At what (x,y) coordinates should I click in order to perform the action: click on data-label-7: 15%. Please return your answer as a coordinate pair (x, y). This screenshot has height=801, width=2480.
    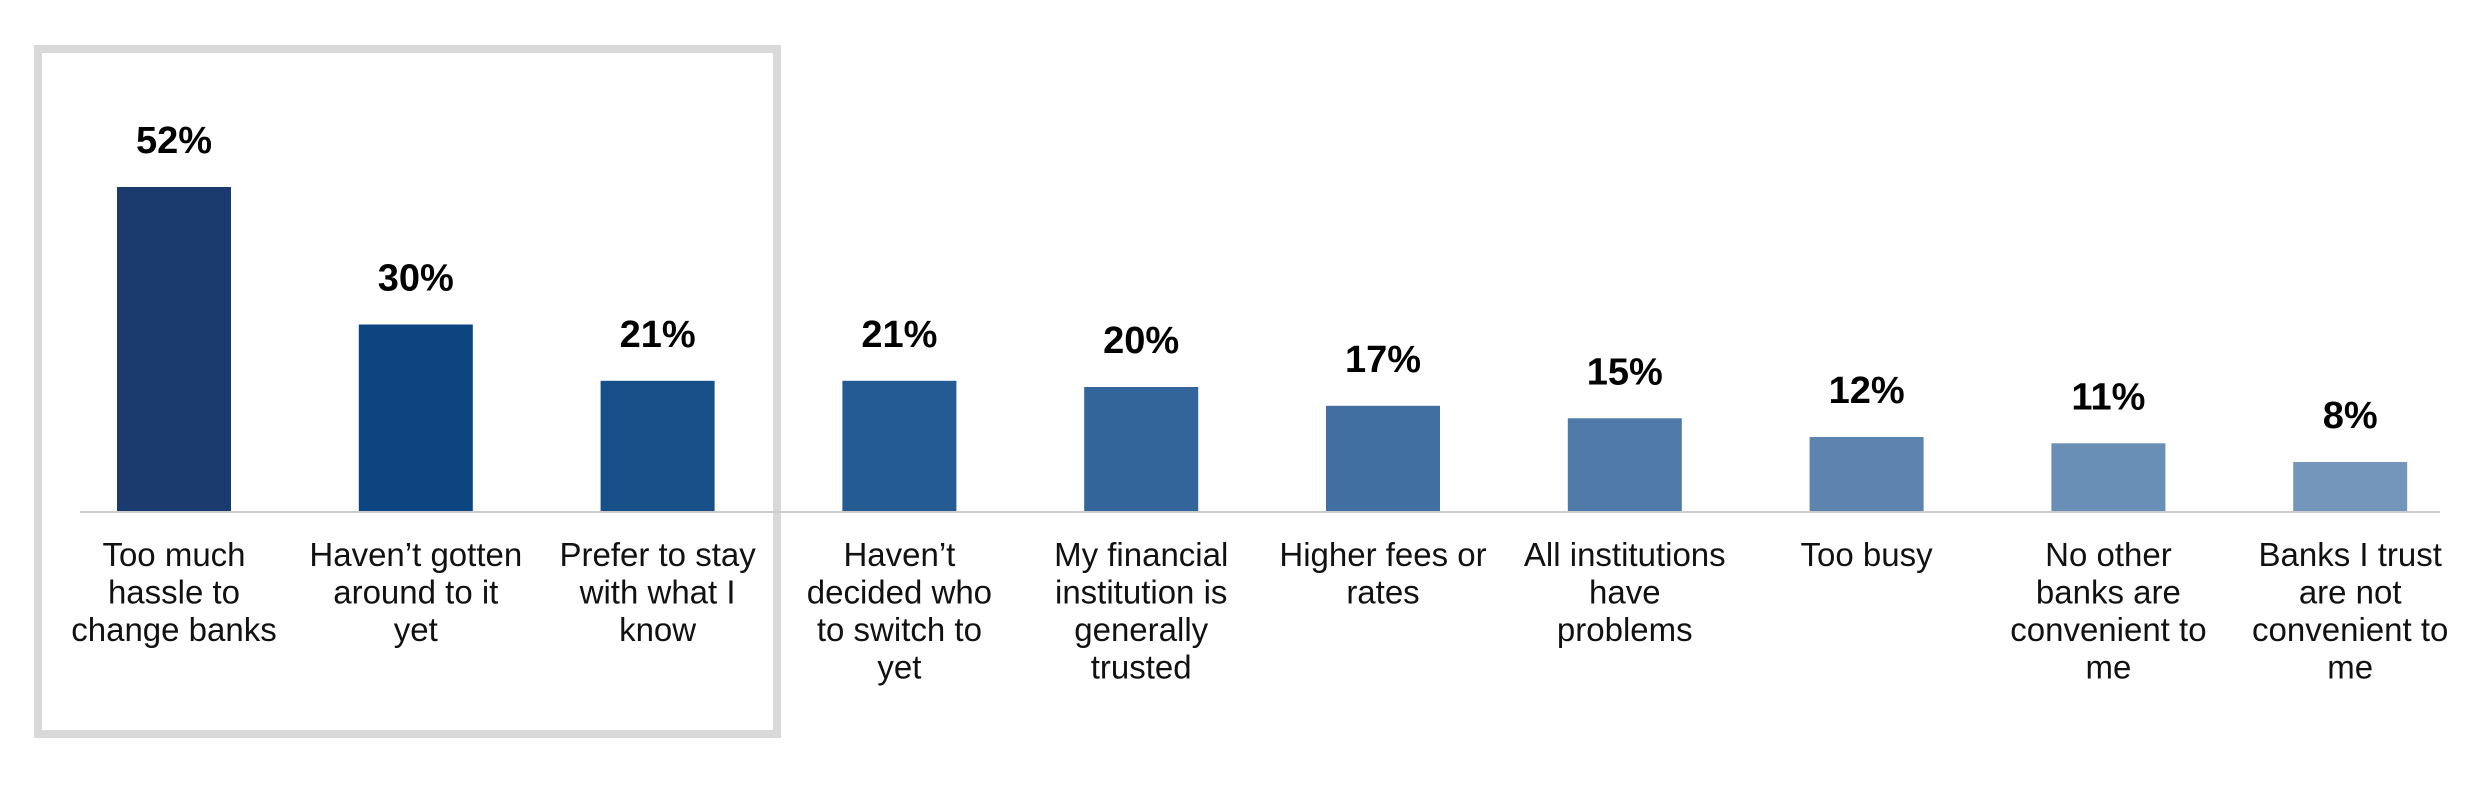
    Looking at the image, I should click on (1625, 372).